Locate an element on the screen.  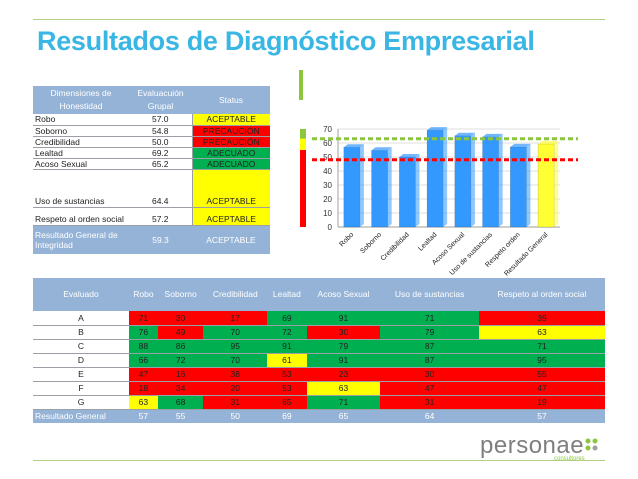
y-tick-label: 50 is located at coordinates (327, 157).